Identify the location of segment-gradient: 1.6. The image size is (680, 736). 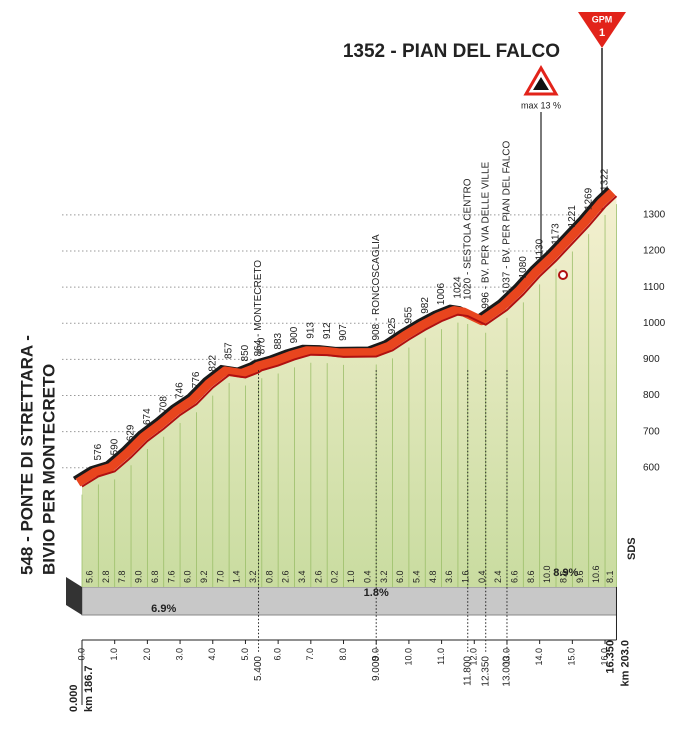
(465, 576).